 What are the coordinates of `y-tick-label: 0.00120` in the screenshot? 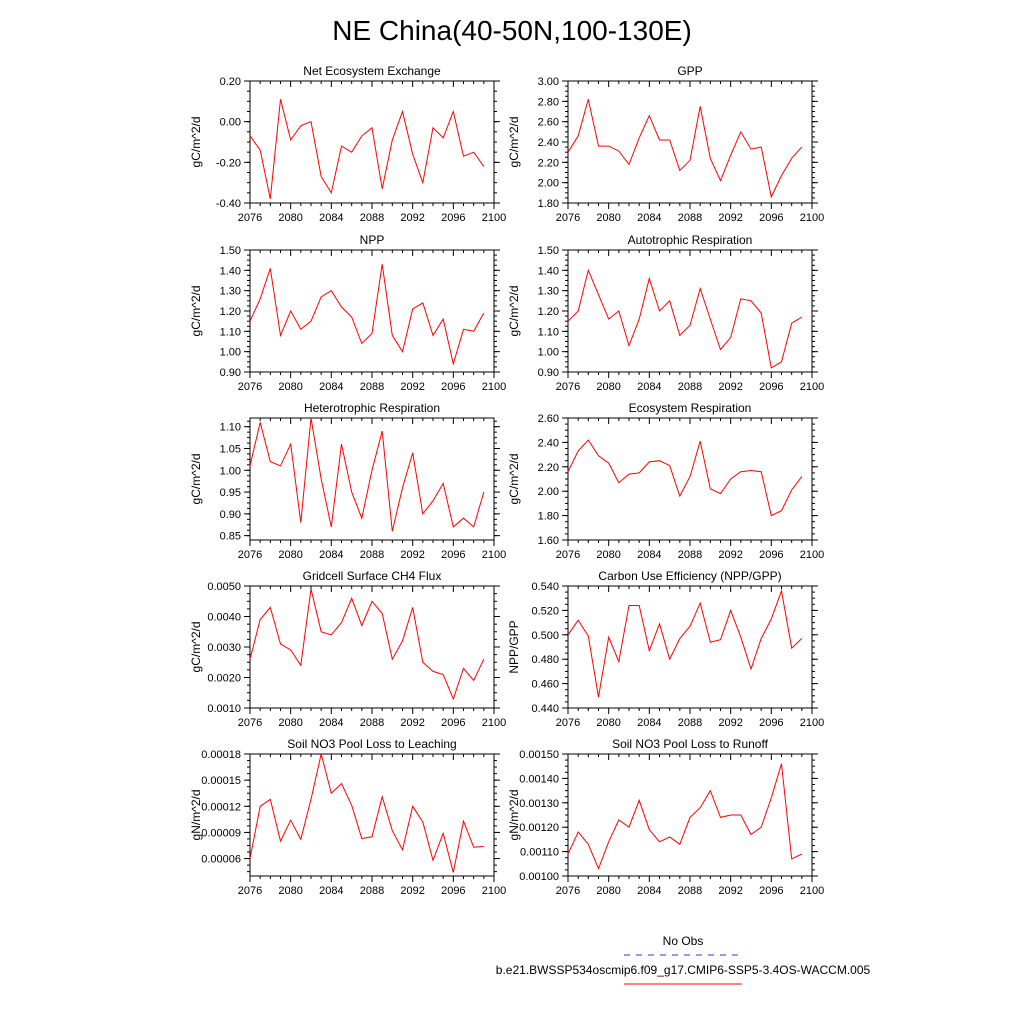 It's located at (539, 828).